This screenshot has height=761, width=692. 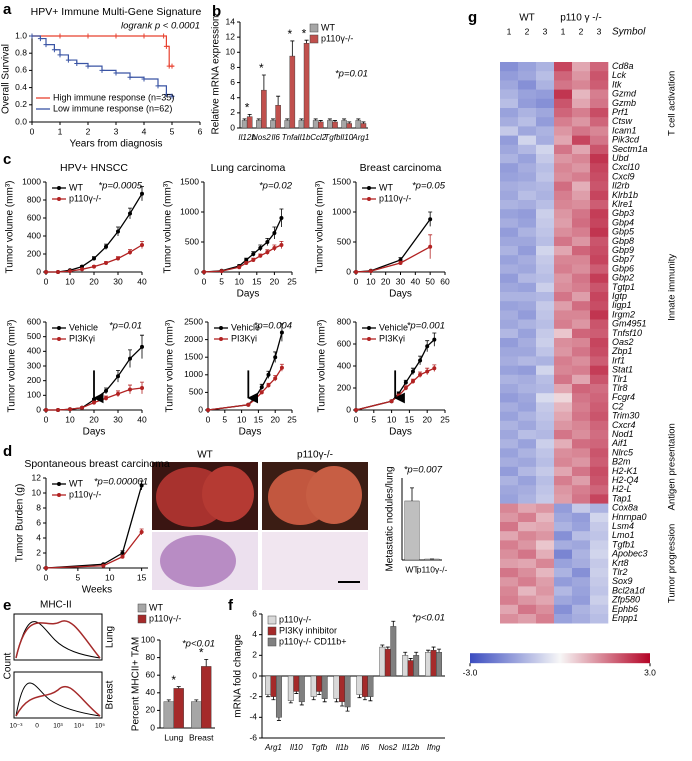 What do you see at coordinates (273, 747) in the screenshot?
I see `x-tick-label: Arg1` at bounding box center [273, 747].